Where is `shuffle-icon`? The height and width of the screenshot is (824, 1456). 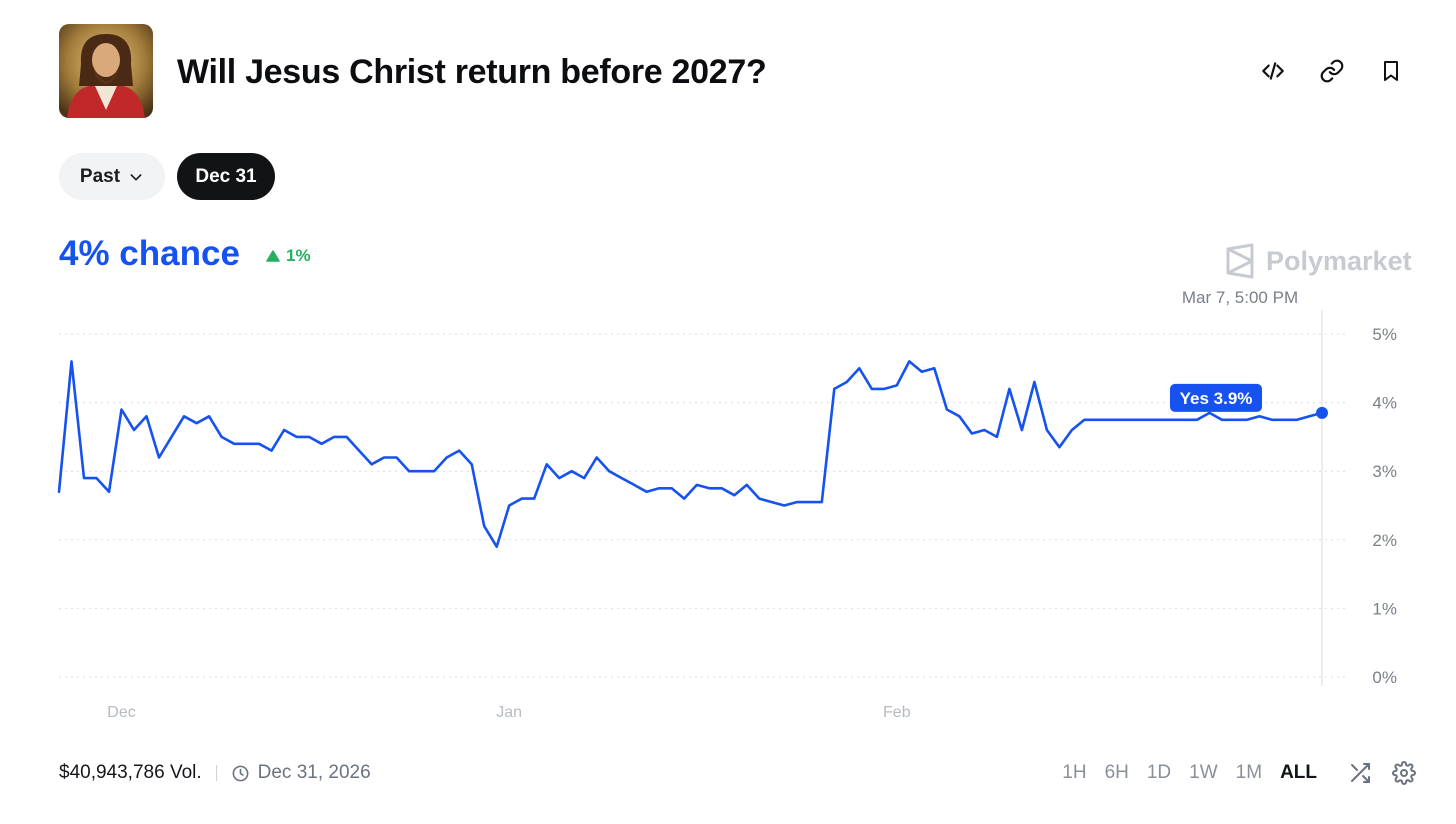
shuffle-icon is located at coordinates (1360, 773).